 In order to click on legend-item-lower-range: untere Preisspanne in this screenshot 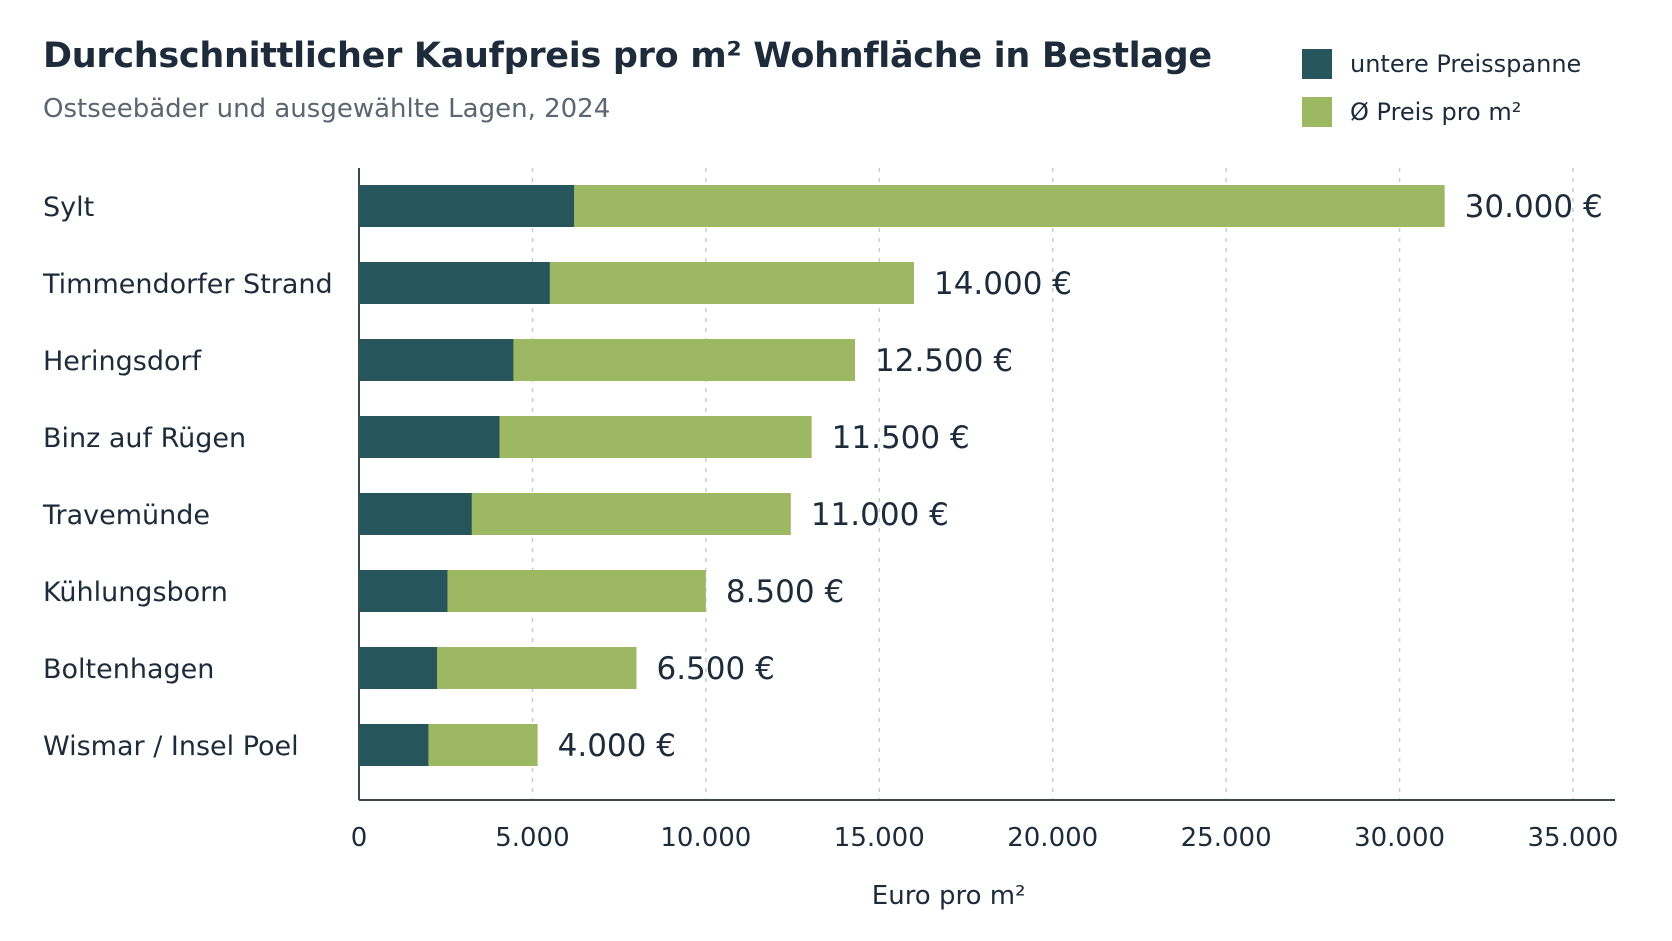, I will do `click(1441, 64)`.